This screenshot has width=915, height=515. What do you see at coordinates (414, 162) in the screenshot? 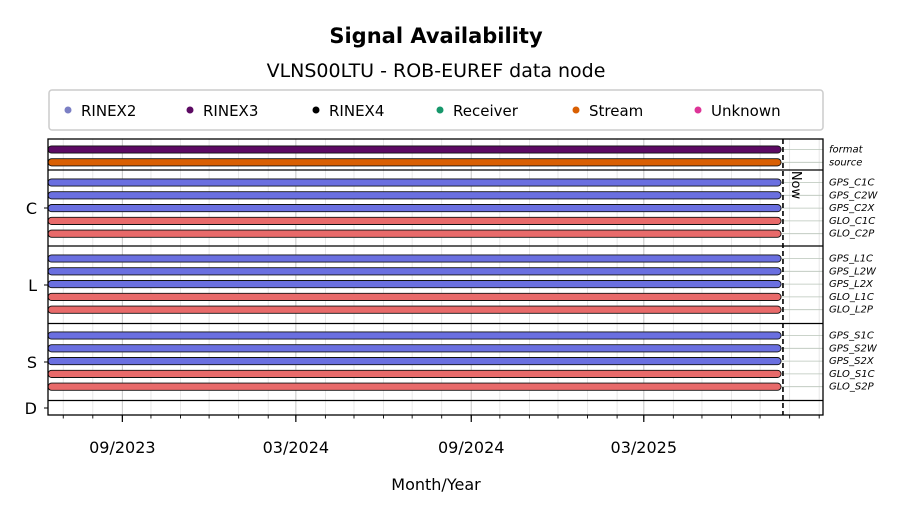
I see `bar-source` at bounding box center [414, 162].